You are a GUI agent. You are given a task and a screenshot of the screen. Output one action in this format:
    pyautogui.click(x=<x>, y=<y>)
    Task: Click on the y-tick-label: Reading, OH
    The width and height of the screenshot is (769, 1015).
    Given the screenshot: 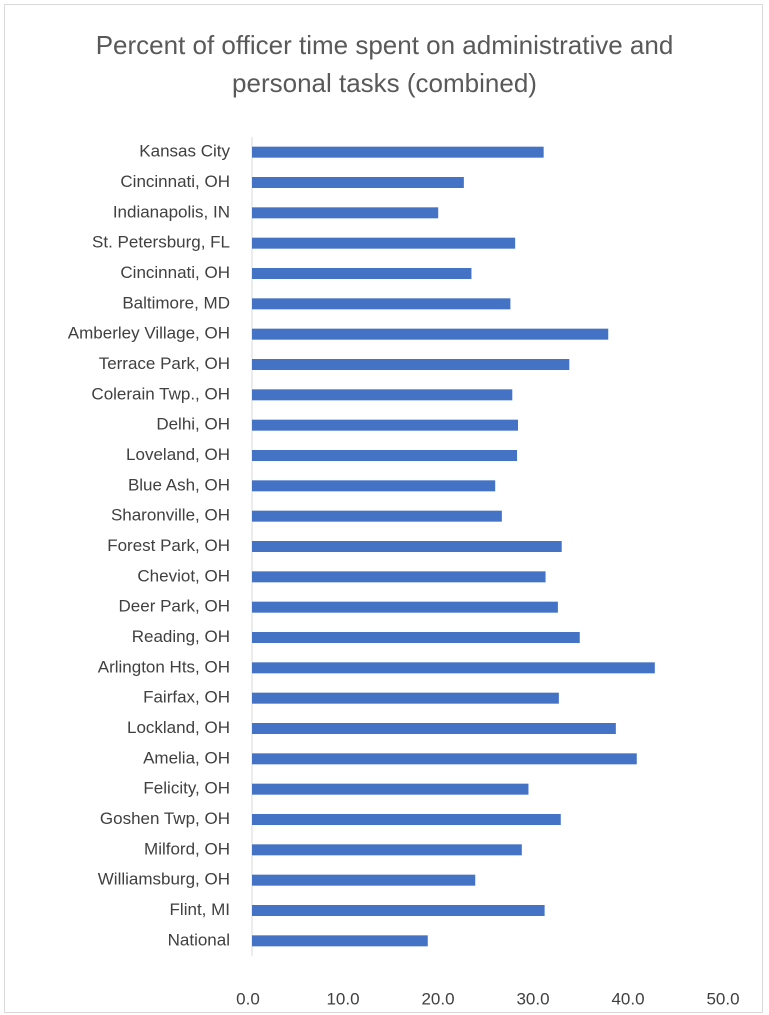 What is the action you would take?
    pyautogui.click(x=181, y=636)
    